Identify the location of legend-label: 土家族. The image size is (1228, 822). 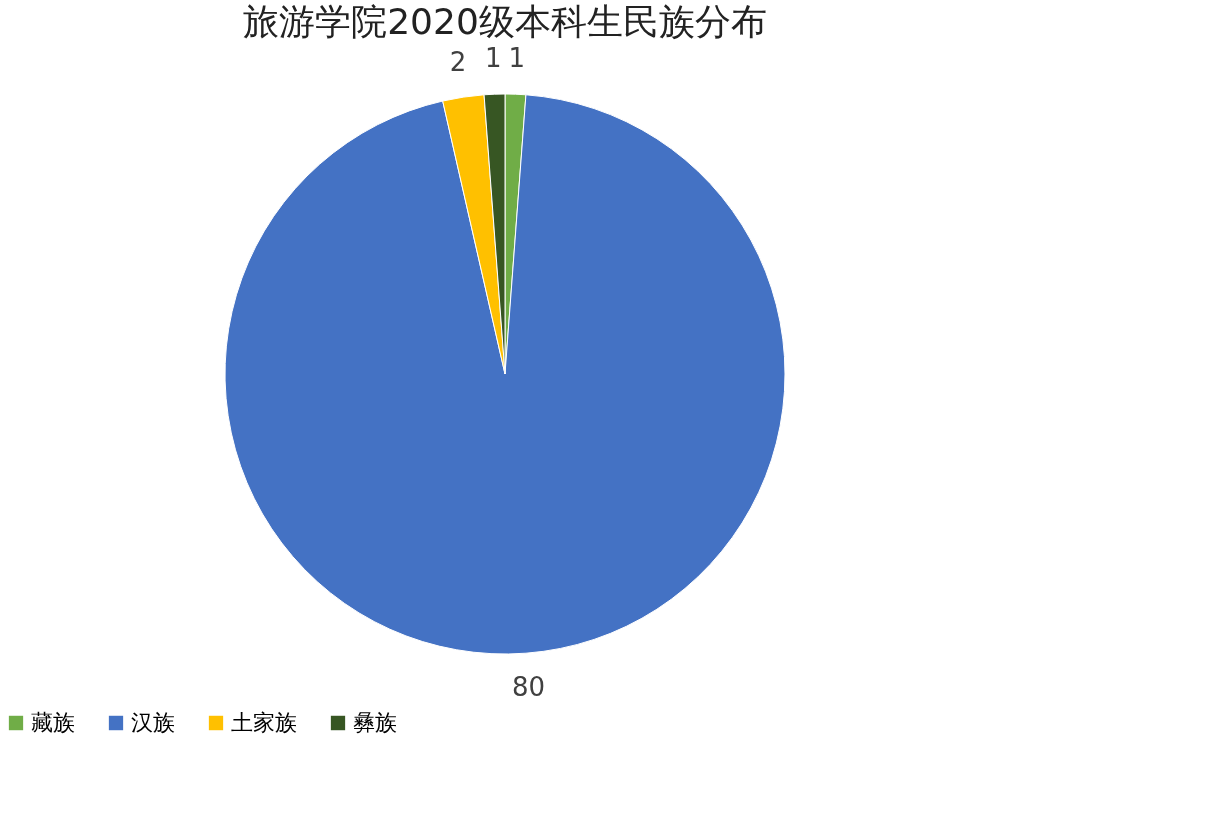
(264, 722).